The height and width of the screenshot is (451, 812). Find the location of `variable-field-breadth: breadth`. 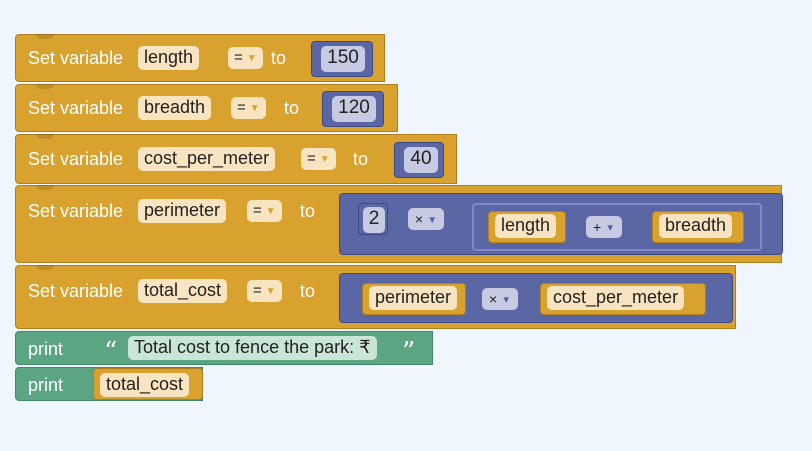

variable-field-breadth: breadth is located at coordinates (696, 226).